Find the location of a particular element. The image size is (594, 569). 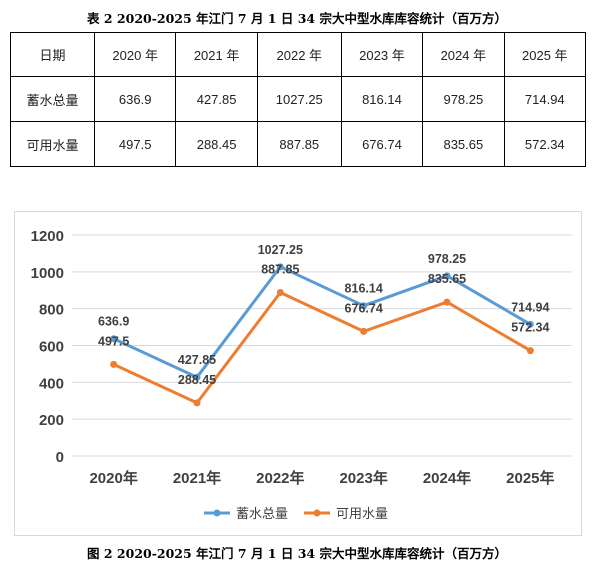

header-cell: 2021 年 is located at coordinates (216, 54).